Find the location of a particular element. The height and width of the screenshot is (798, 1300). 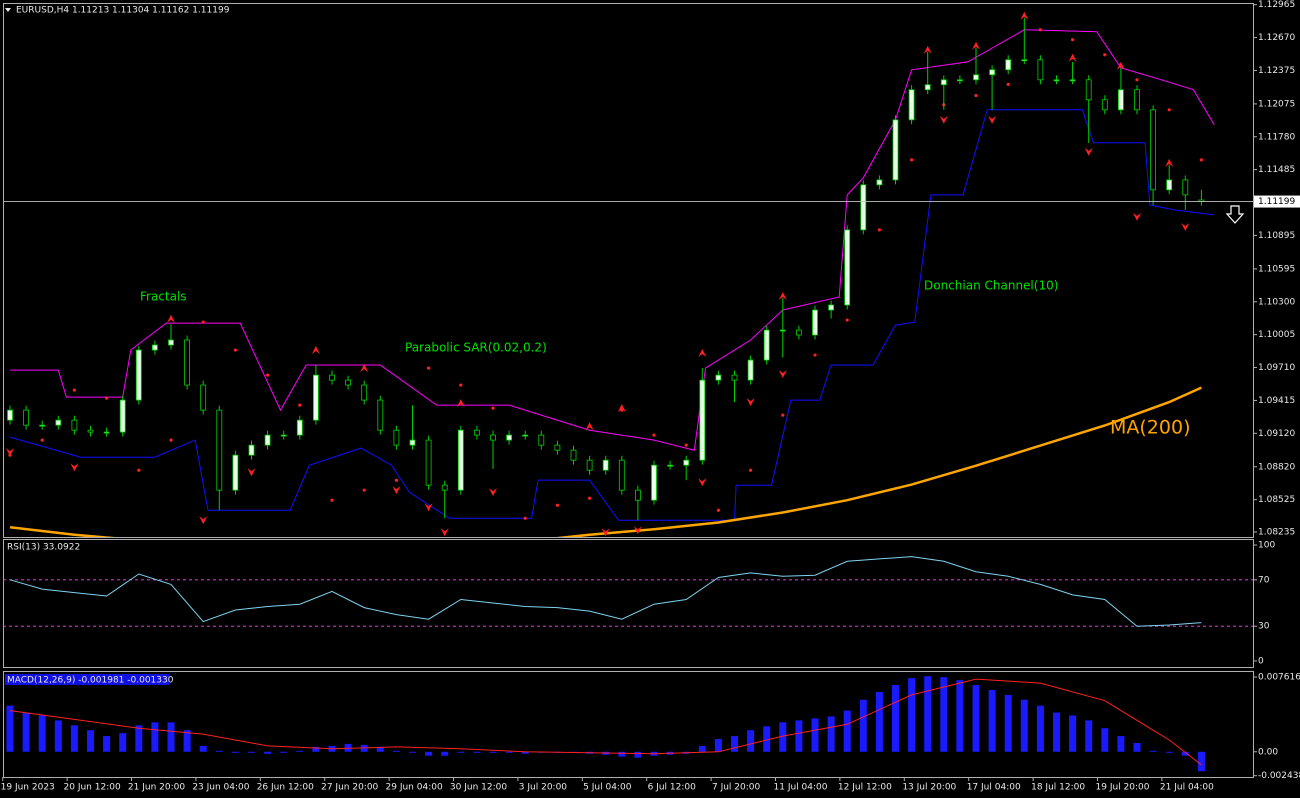

x-tick-label: 27 Jun 20:00 is located at coordinates (349, 788).